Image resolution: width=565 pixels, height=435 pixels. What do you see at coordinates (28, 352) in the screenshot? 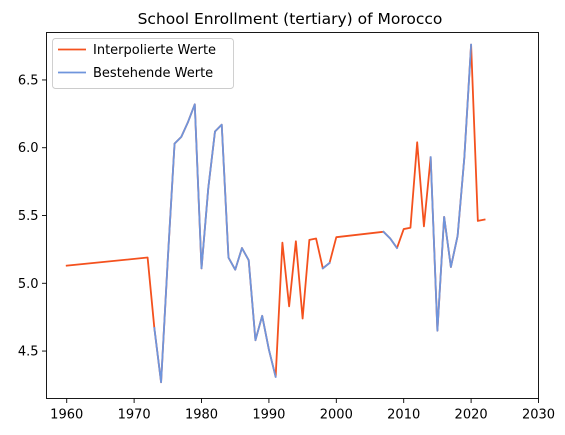
I see `y-tick-label: 4.5` at bounding box center [28, 352].